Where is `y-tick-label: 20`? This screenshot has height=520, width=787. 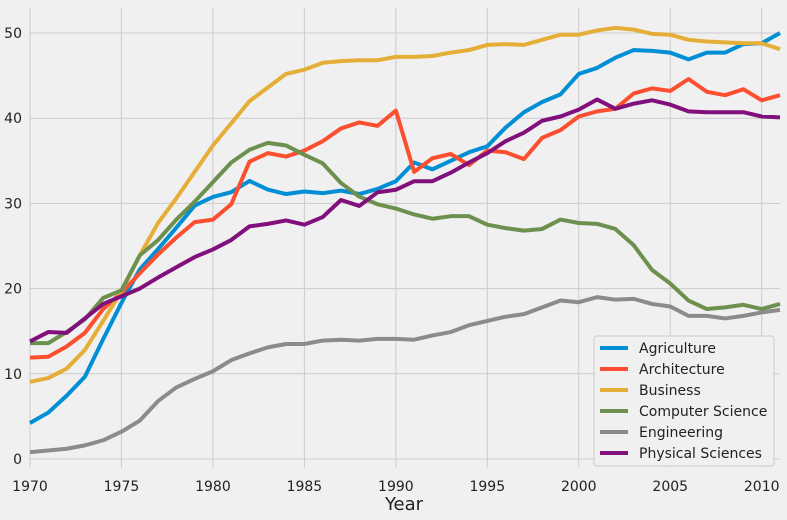
y-tick-label: 20 is located at coordinates (13, 290).